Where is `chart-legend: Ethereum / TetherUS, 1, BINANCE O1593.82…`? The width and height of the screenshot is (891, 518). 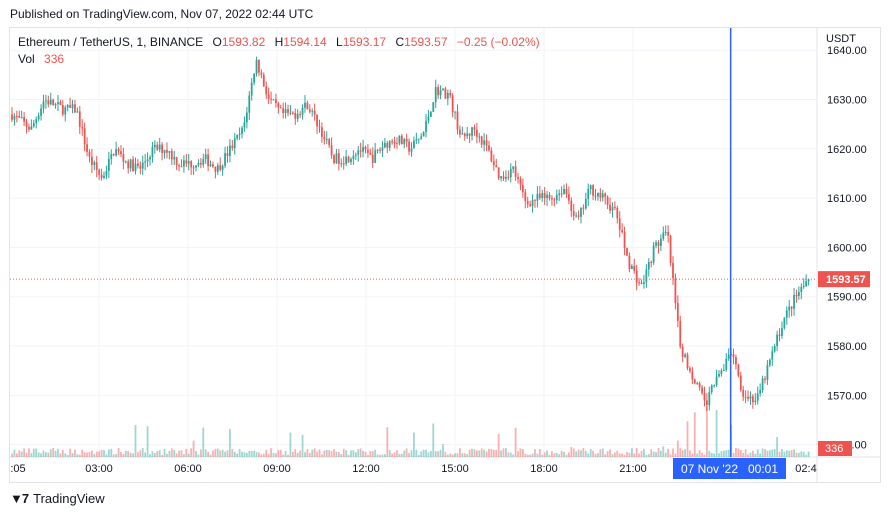 chart-legend: Ethereum / TetherUS, 1, BINANCE O1593.82… is located at coordinates (279, 51).